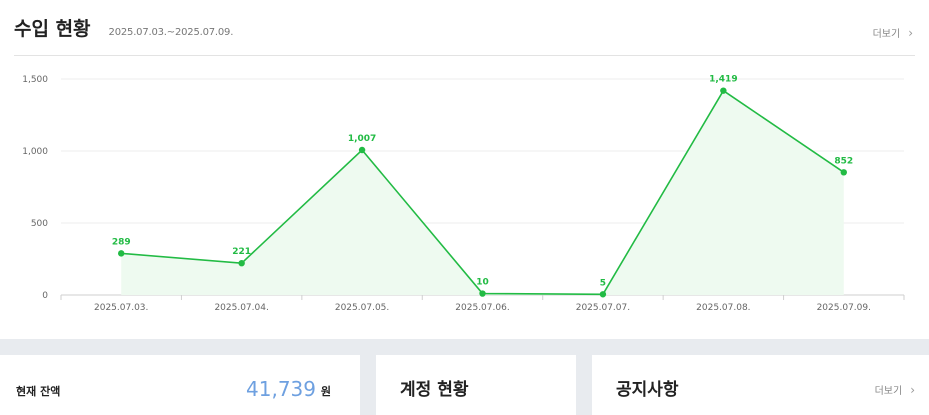 This screenshot has height=415, width=929. What do you see at coordinates (325, 391) in the screenshot?
I see `balance-unit: 원` at bounding box center [325, 391].